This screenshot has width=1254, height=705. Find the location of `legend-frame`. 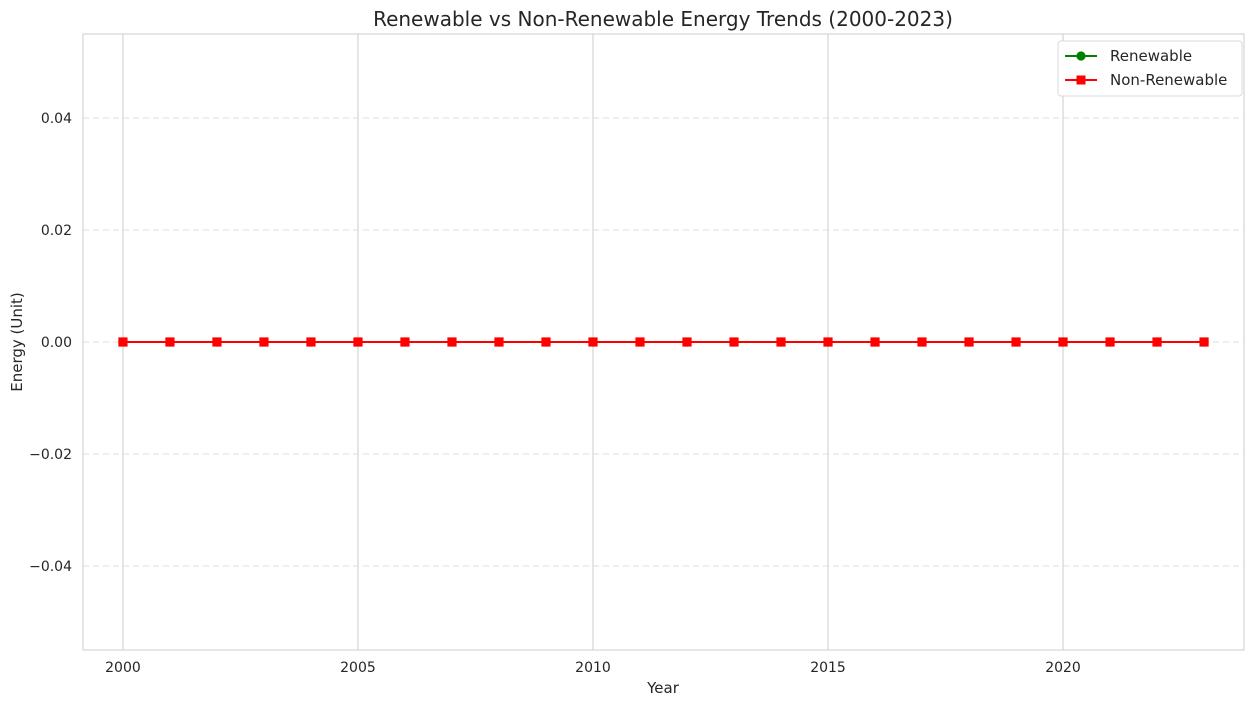

legend-frame is located at coordinates (1150, 68).